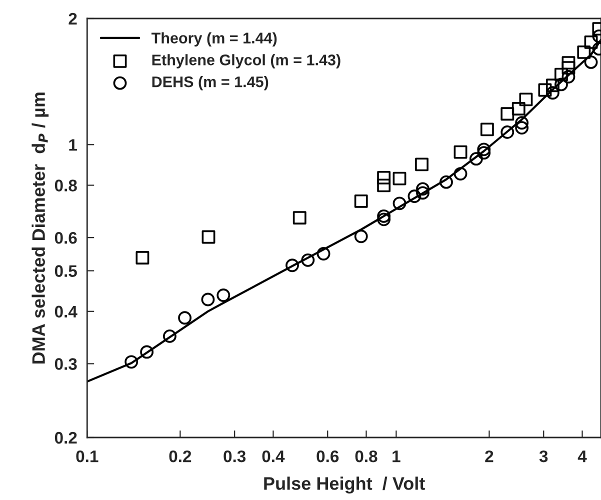 This screenshot has width=601, height=500. Describe the element at coordinates (543, 456) in the screenshot. I see `x-tick-label: 3` at that location.